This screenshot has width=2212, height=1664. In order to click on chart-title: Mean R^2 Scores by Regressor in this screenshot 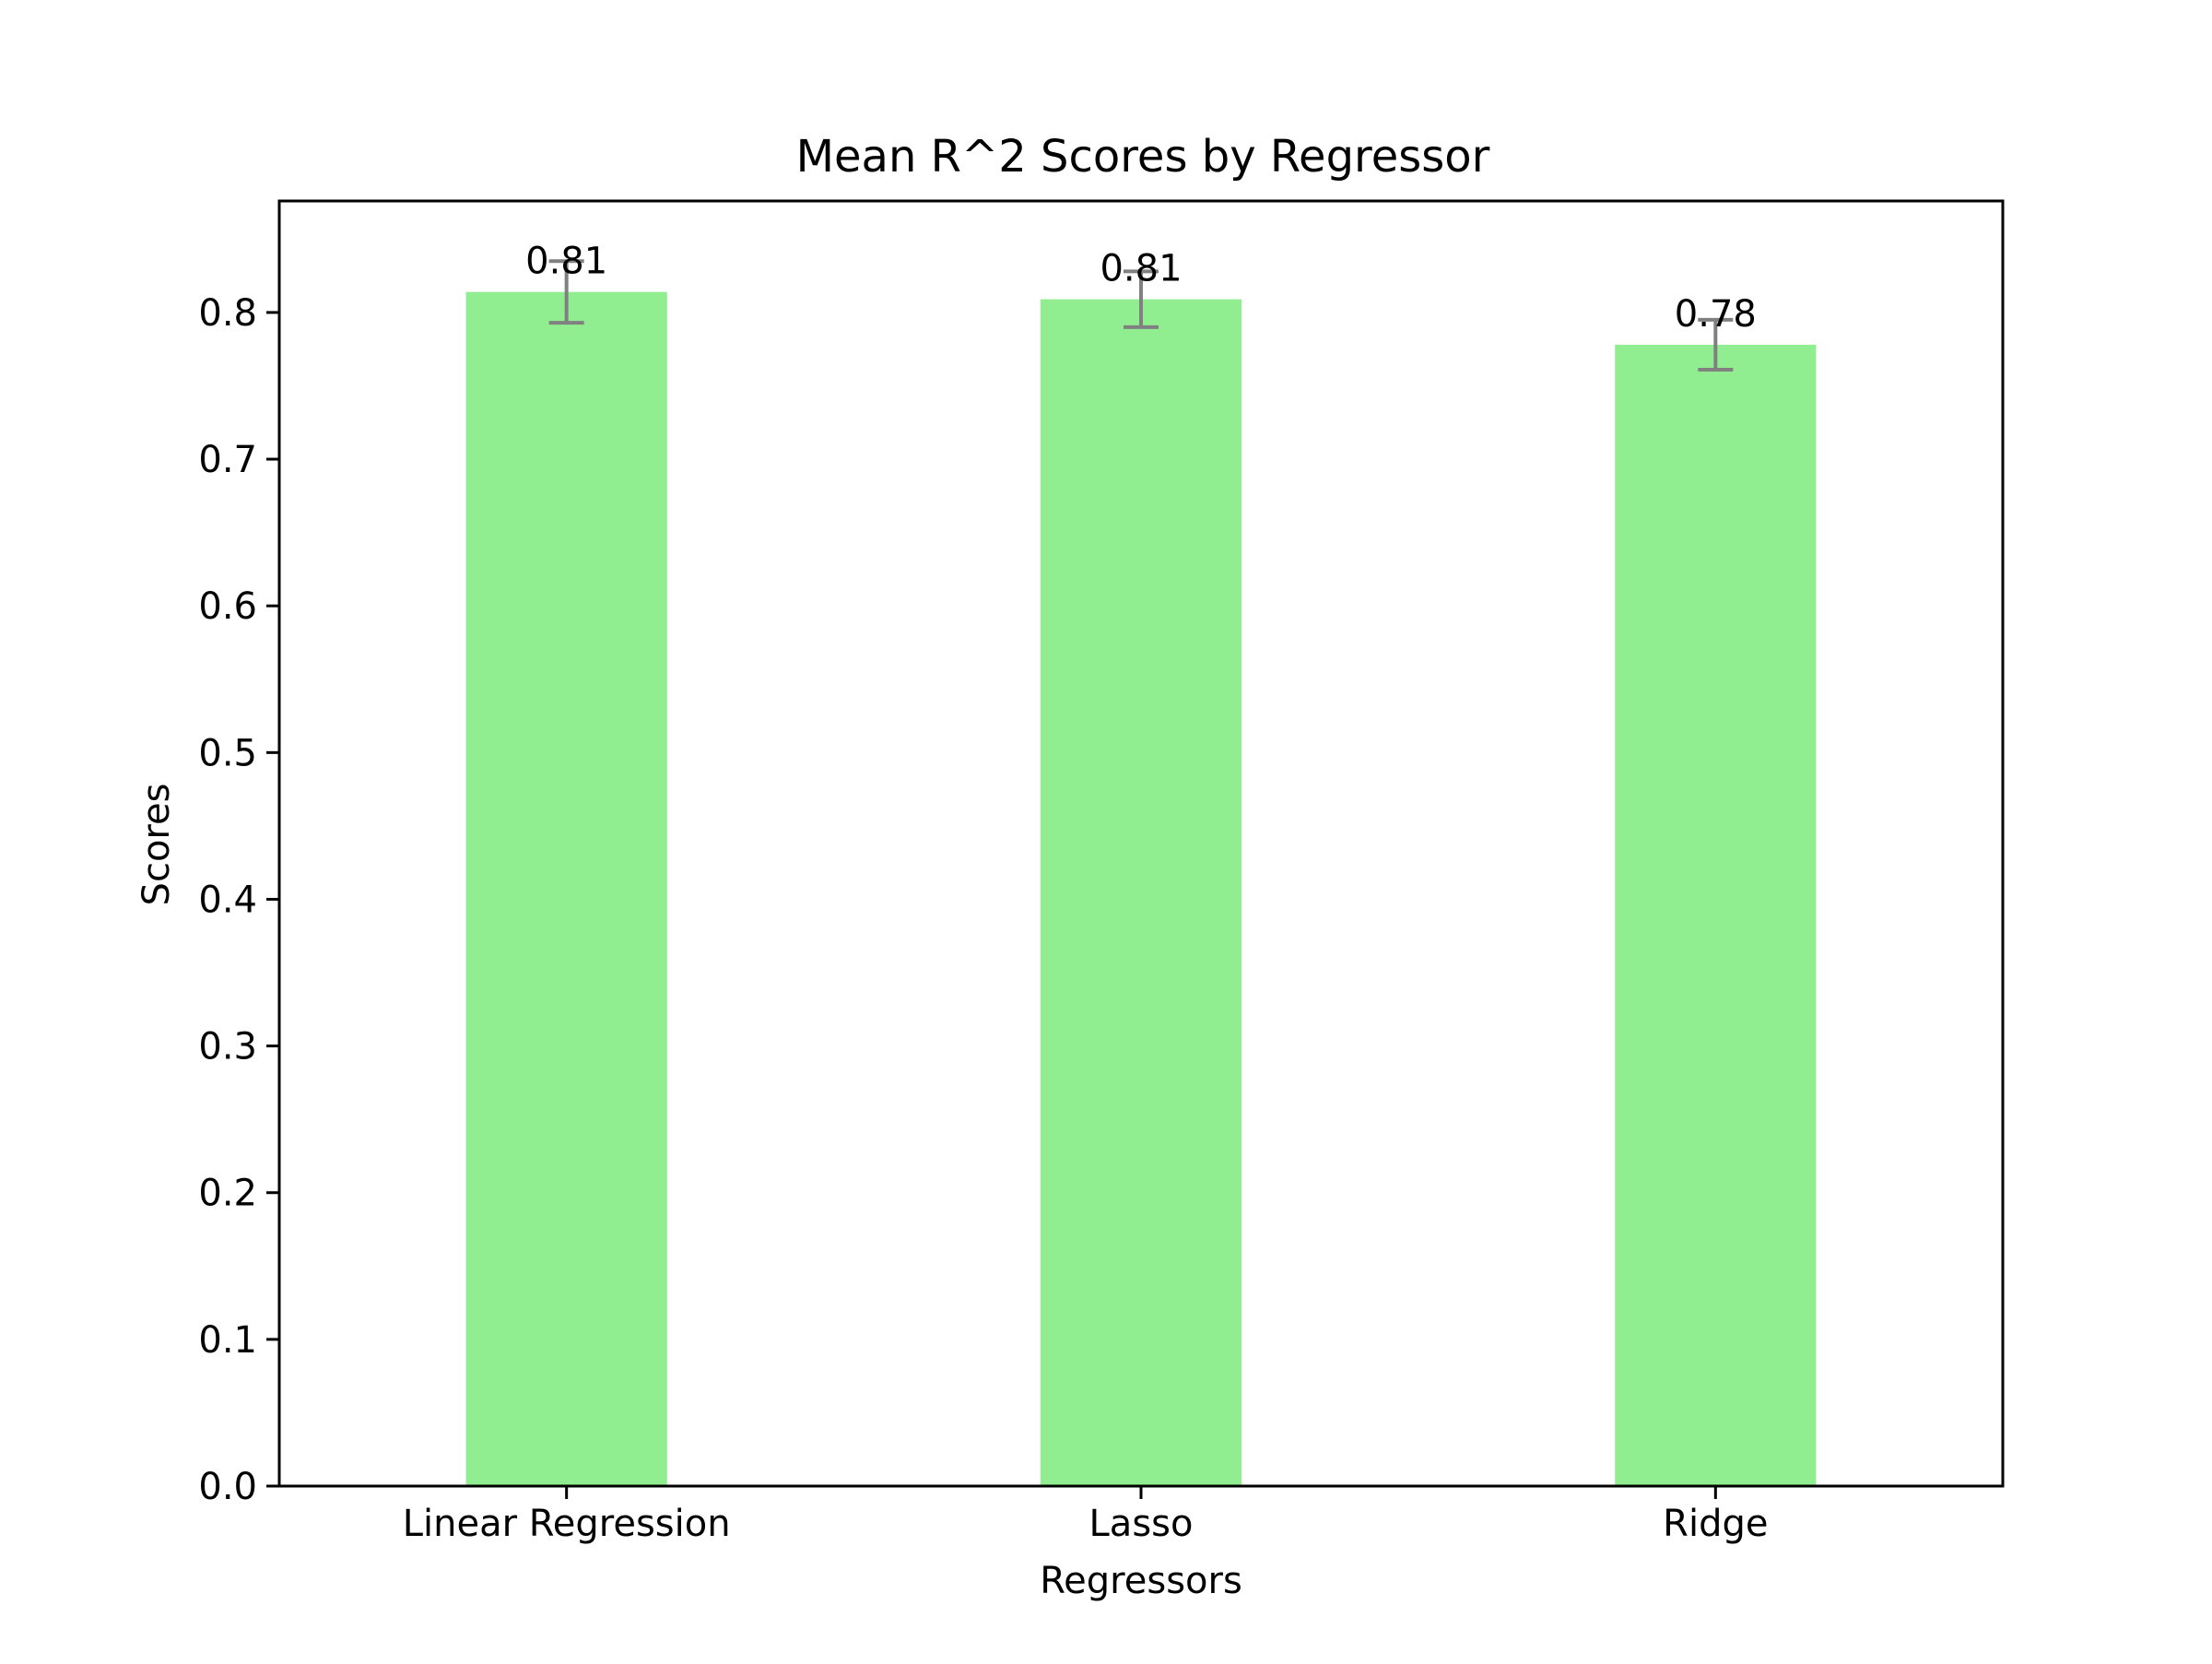, I will do `click(1143, 157)`.